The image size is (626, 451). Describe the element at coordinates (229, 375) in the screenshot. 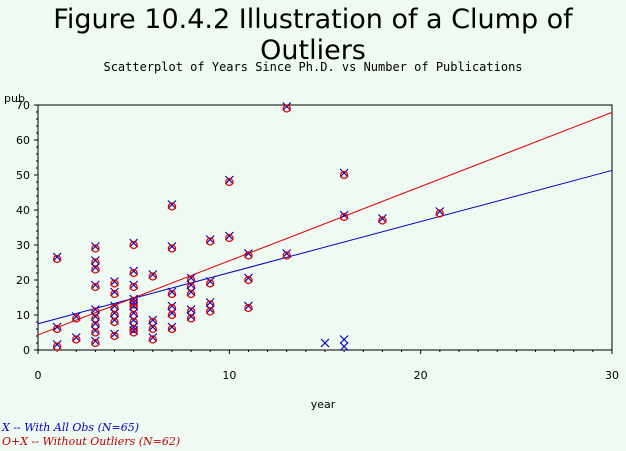

I see `x-tick-label: 10` at that location.